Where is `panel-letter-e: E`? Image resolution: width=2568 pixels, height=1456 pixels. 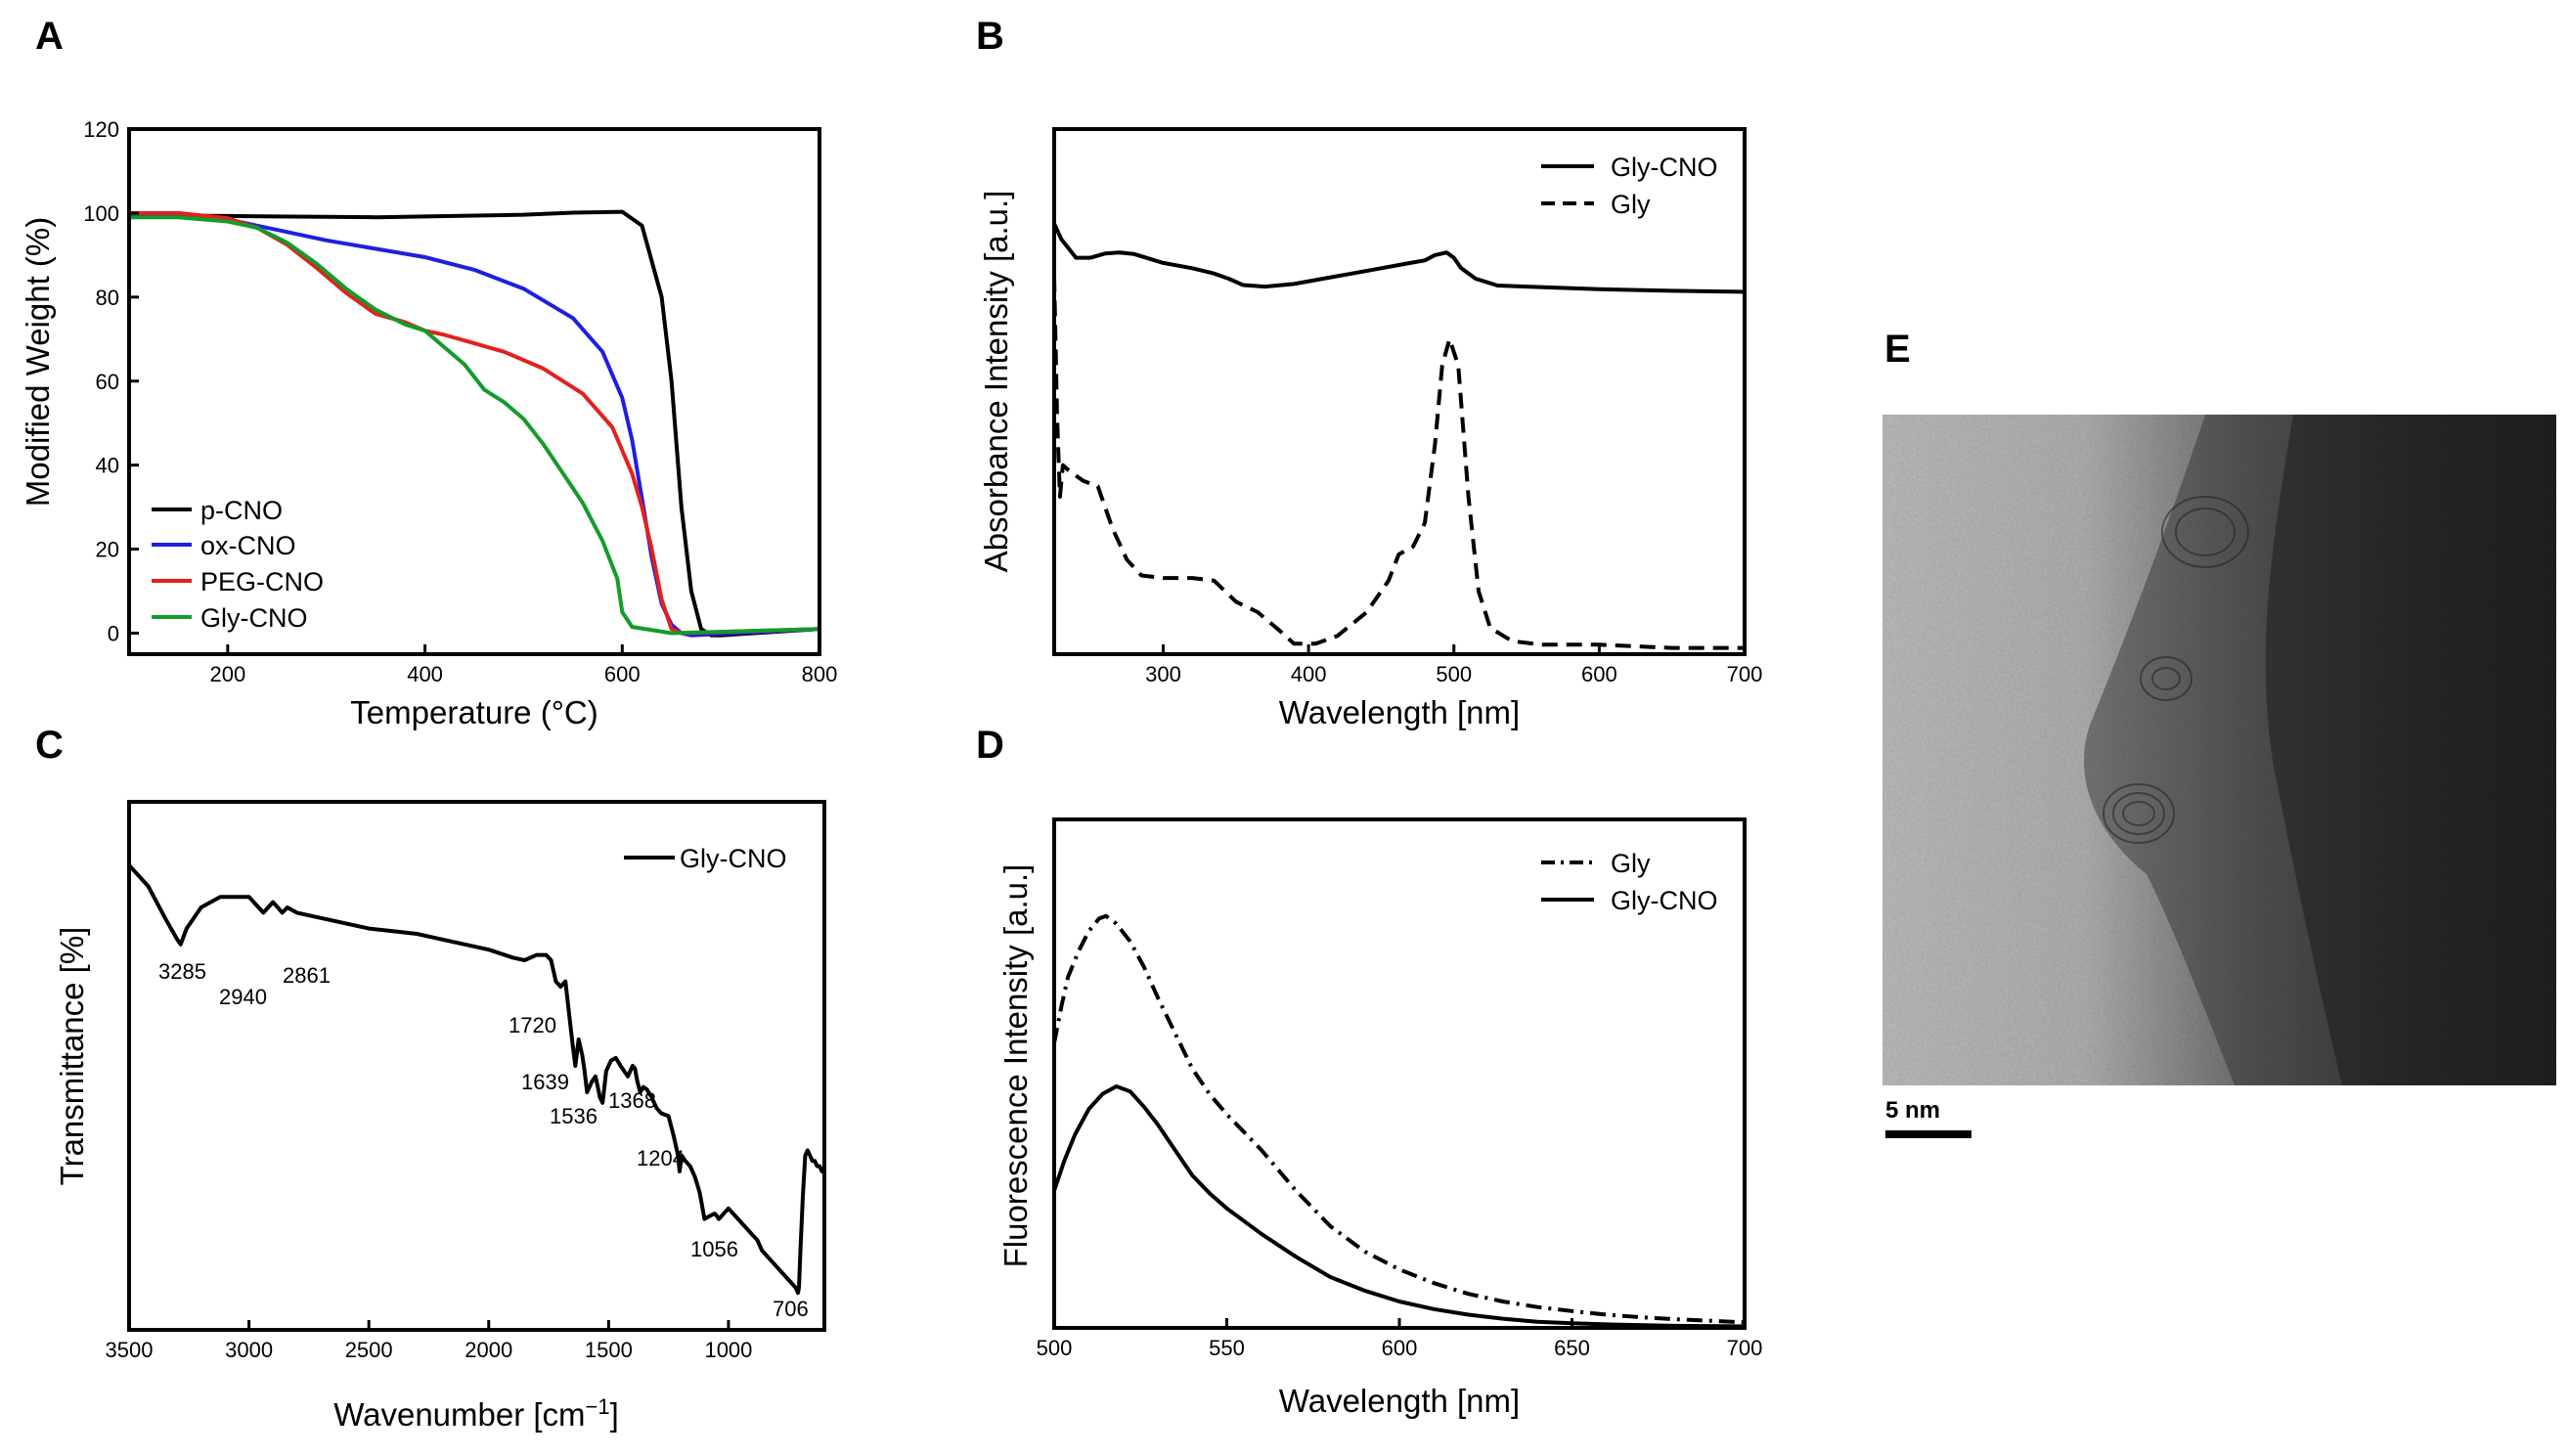
panel-letter-e: E is located at coordinates (1898, 349).